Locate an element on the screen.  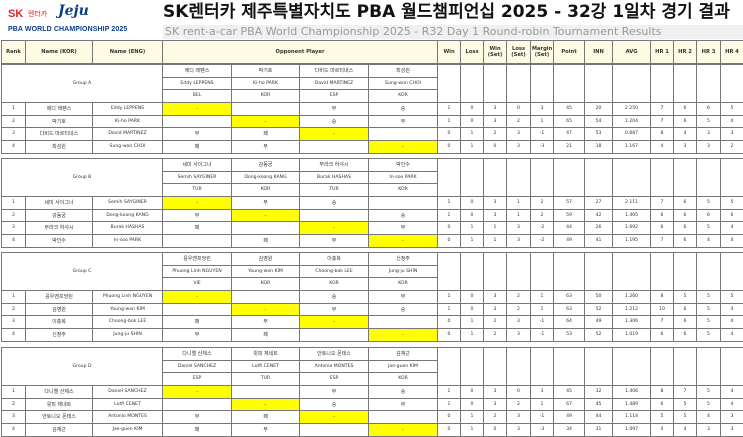
stat-hr-4: 3 is located at coordinates (732, 134).